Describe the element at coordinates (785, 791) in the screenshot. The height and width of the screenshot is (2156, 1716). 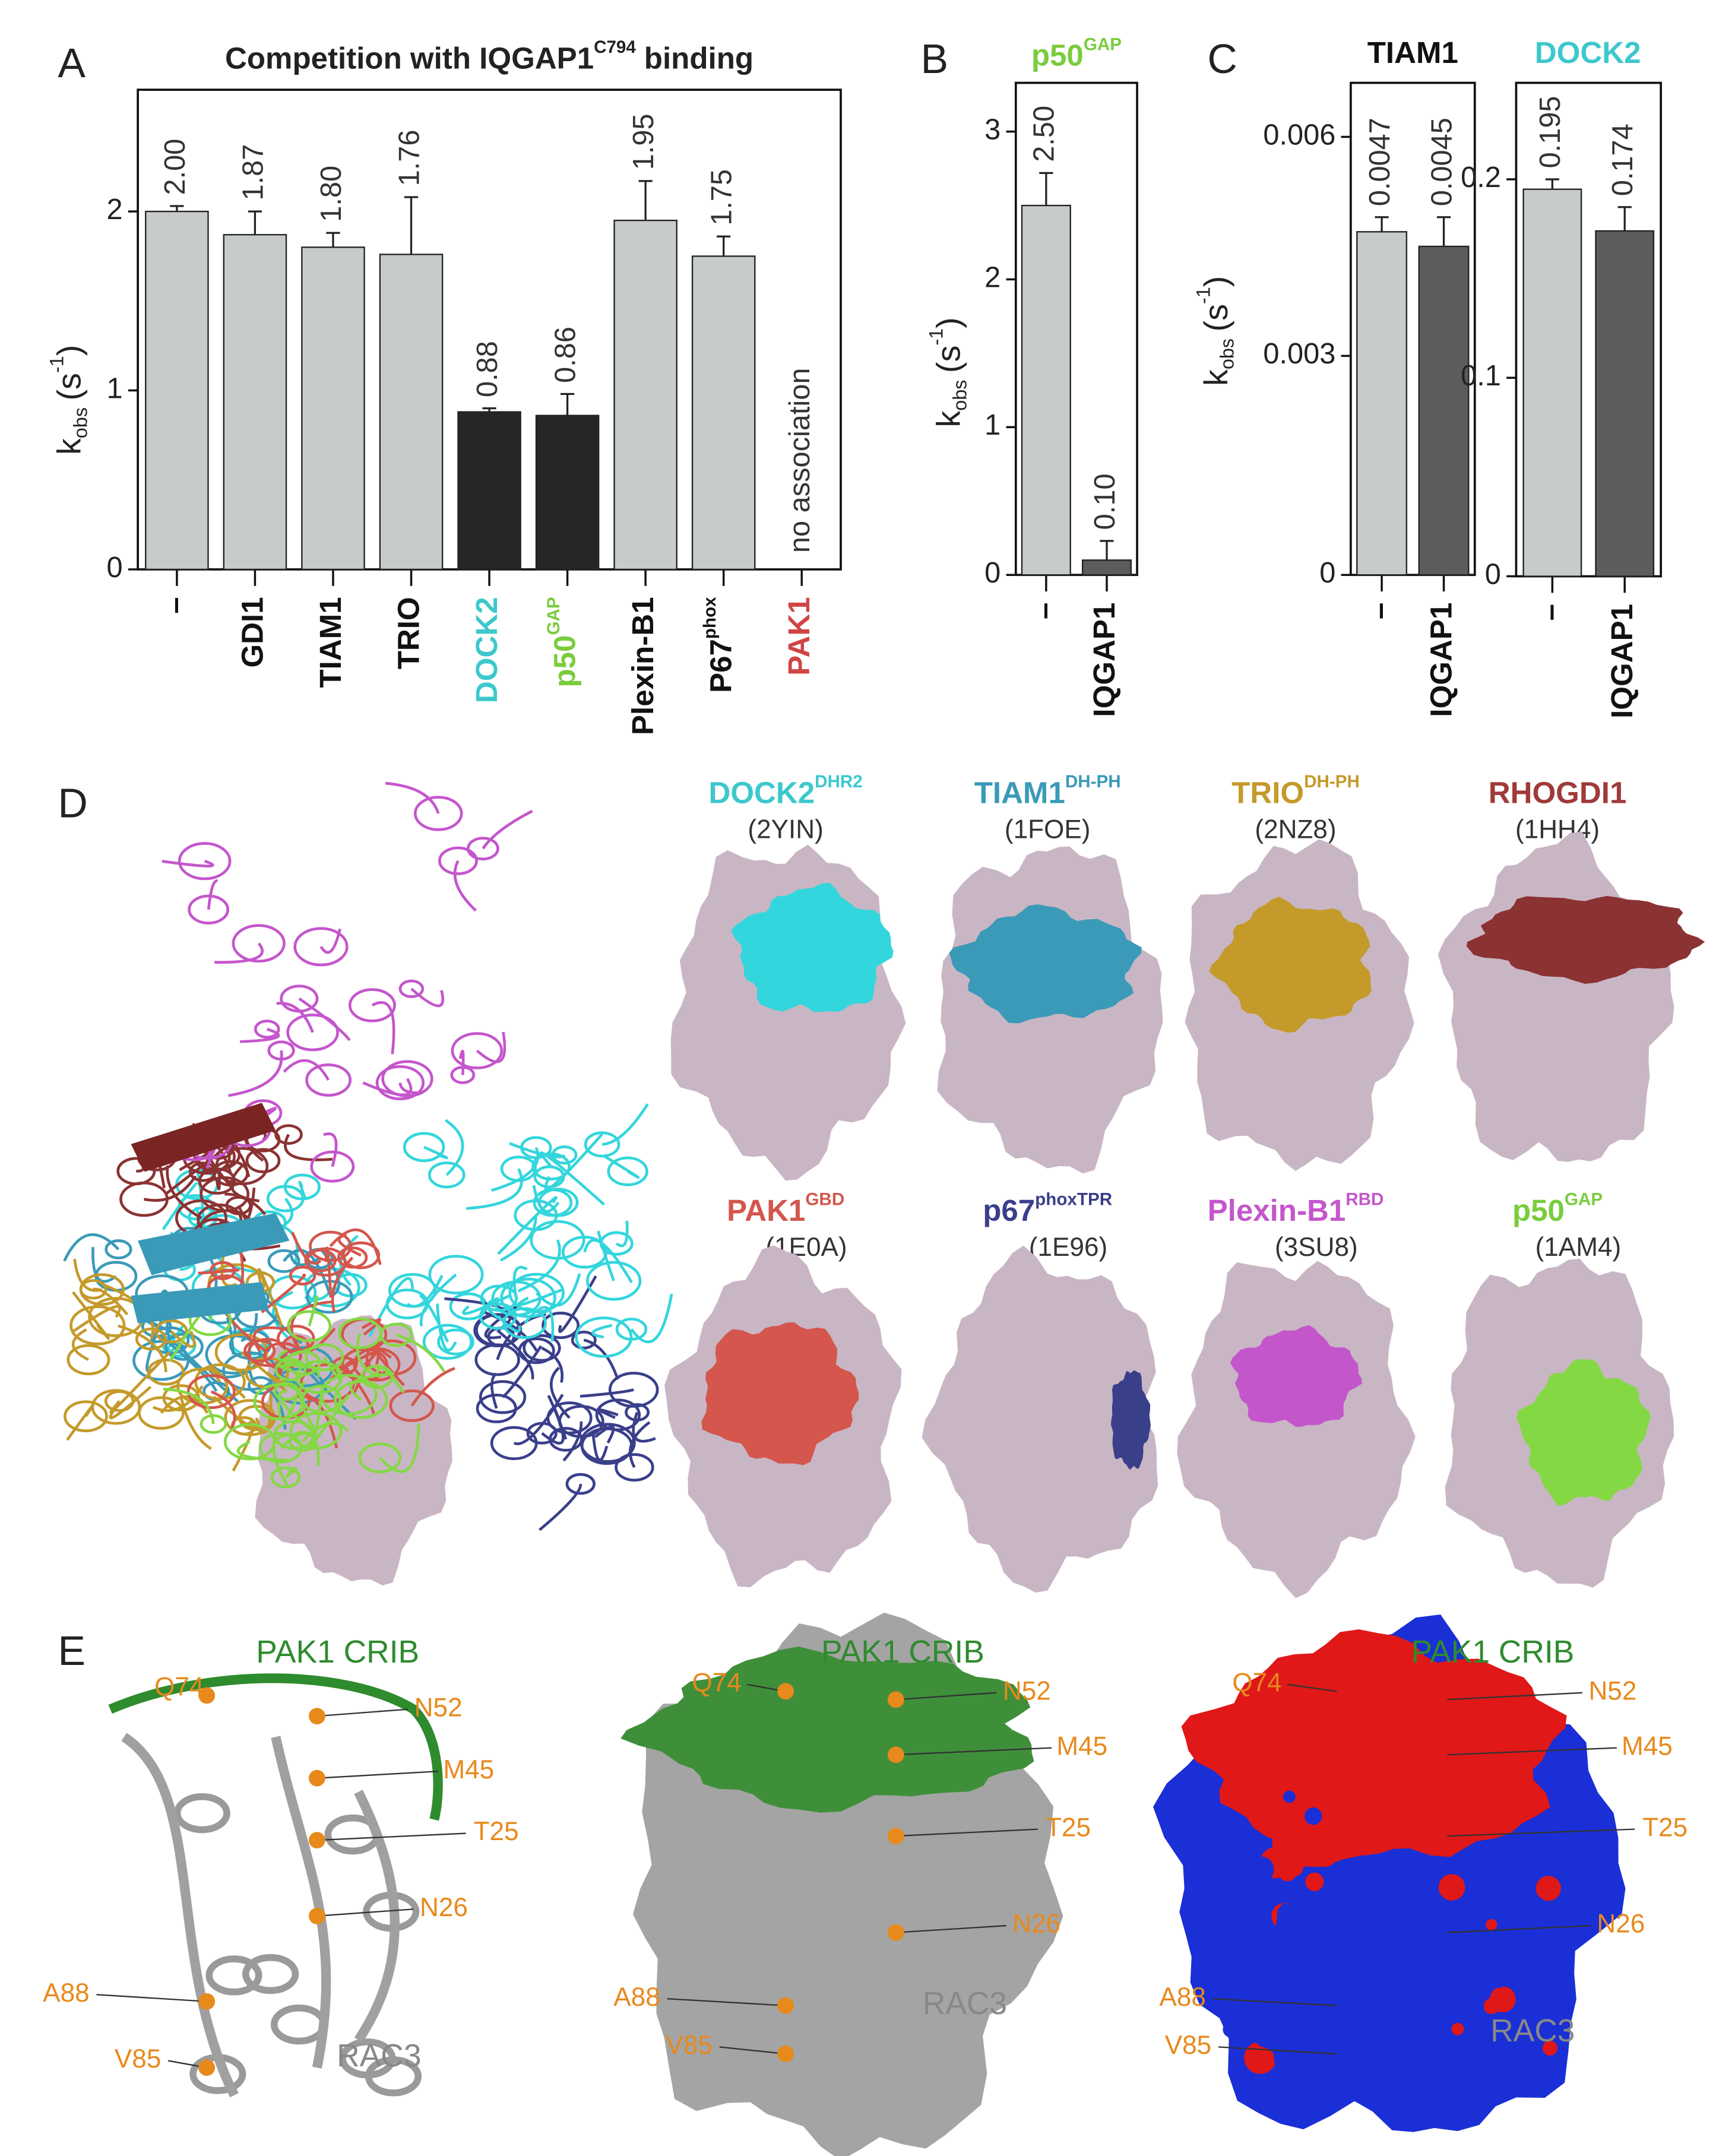
I see `structure-name: DOCK2DHR2` at that location.